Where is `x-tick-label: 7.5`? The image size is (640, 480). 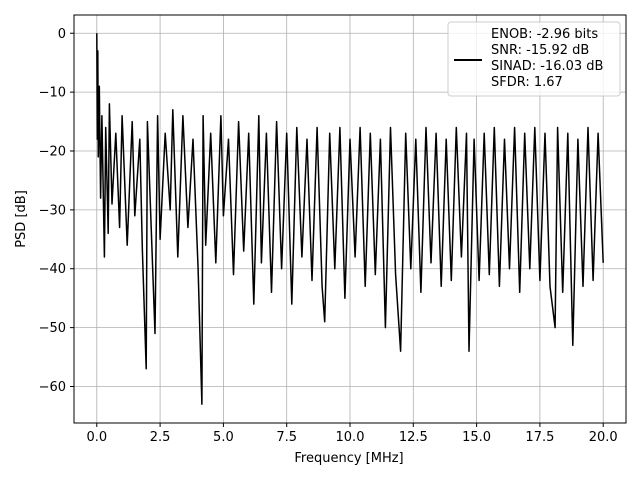 x-tick-label: 7.5 is located at coordinates (286, 437).